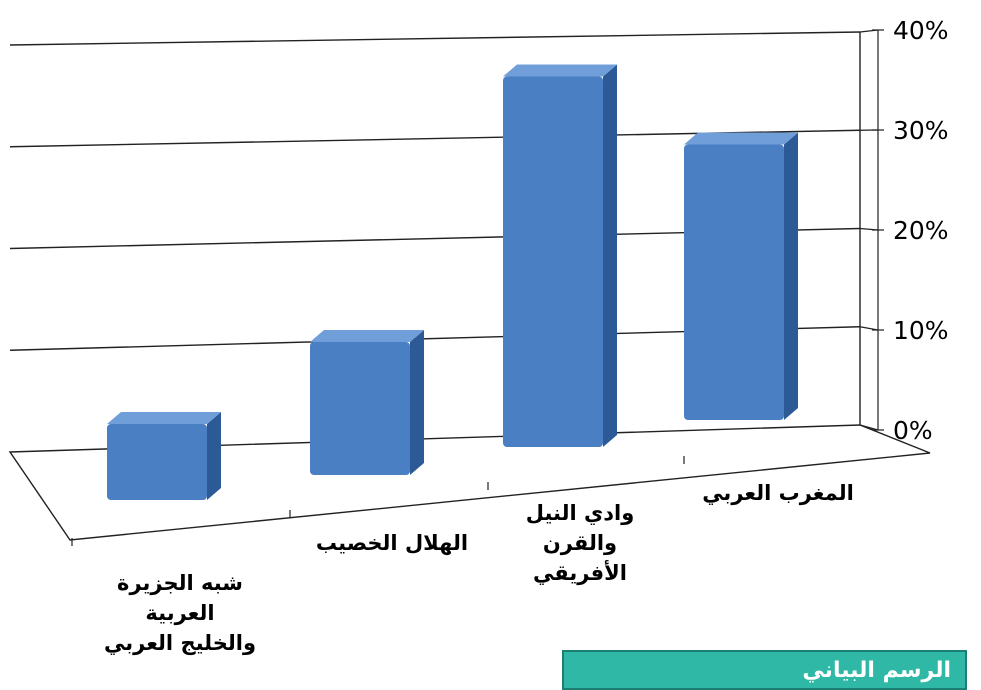 This screenshot has height=690, width=981. Describe the element at coordinates (179, 613) in the screenshot. I see `category-label: العربية` at that location.